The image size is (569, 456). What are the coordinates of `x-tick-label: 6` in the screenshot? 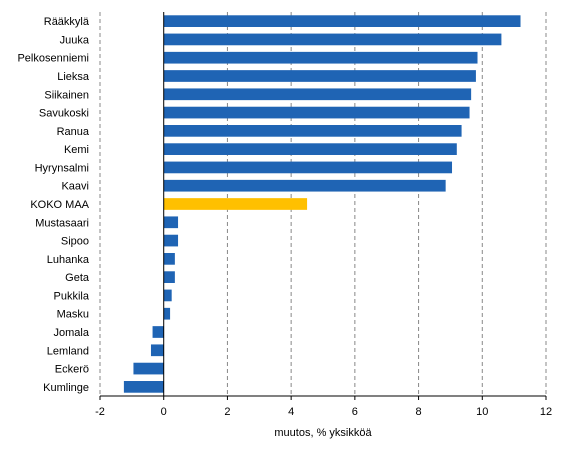 It's located at (355, 412).